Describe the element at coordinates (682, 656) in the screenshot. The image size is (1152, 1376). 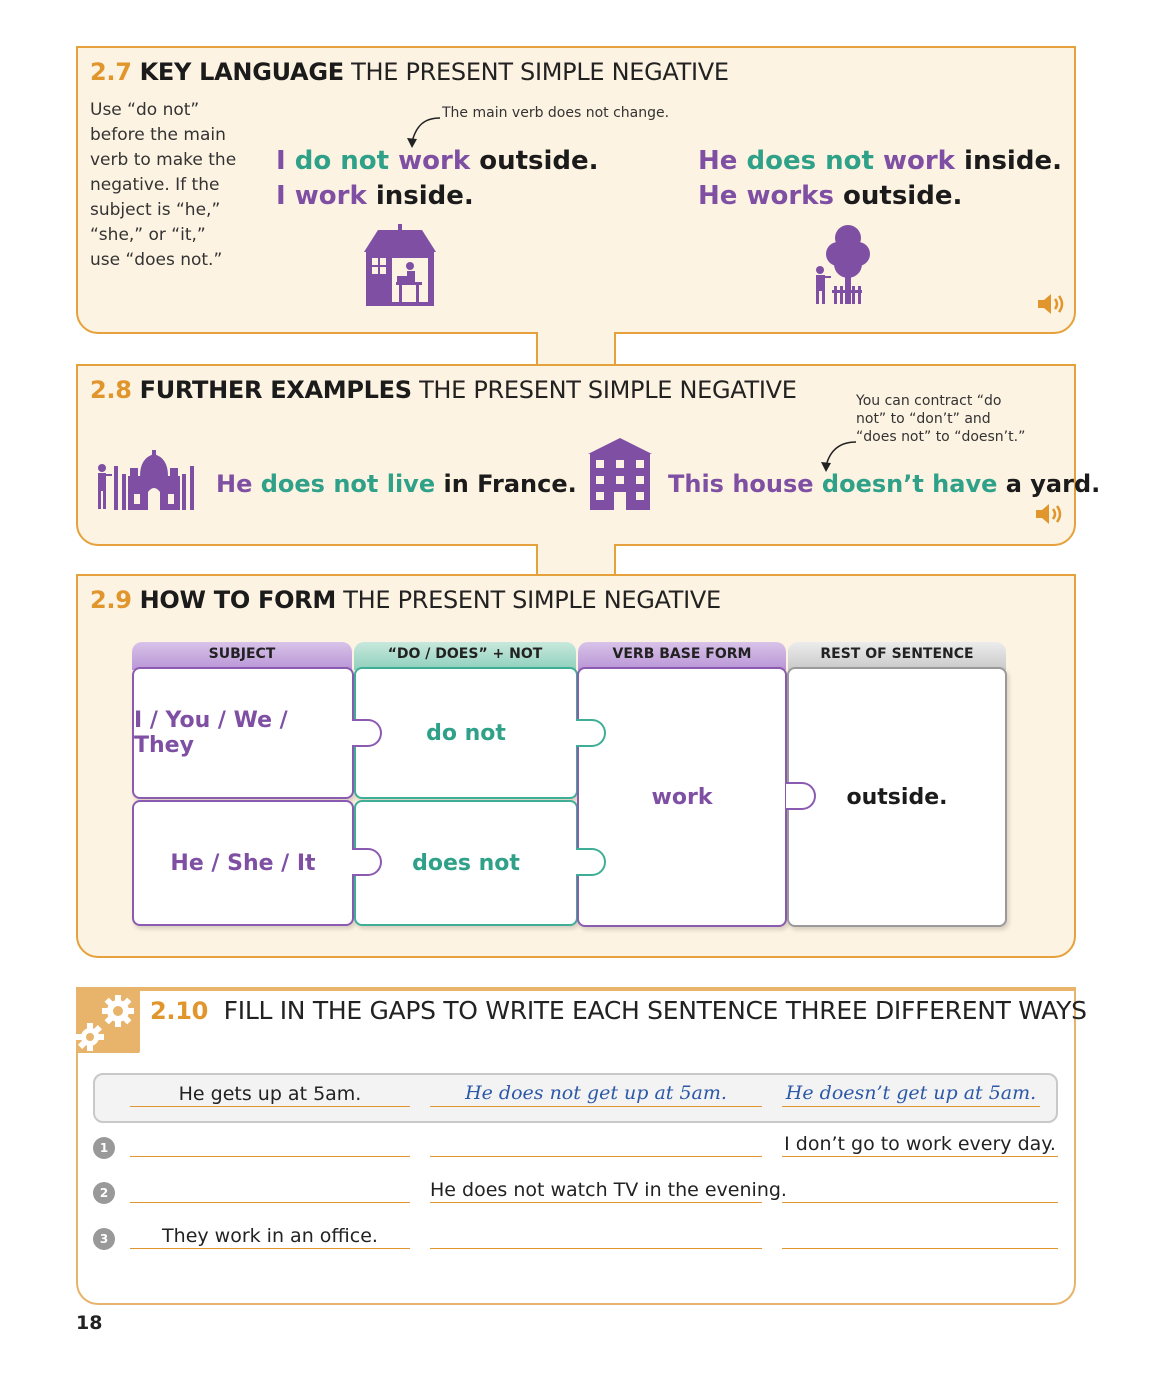
I see `header-verb-base-form: VERB BASE FORM` at that location.